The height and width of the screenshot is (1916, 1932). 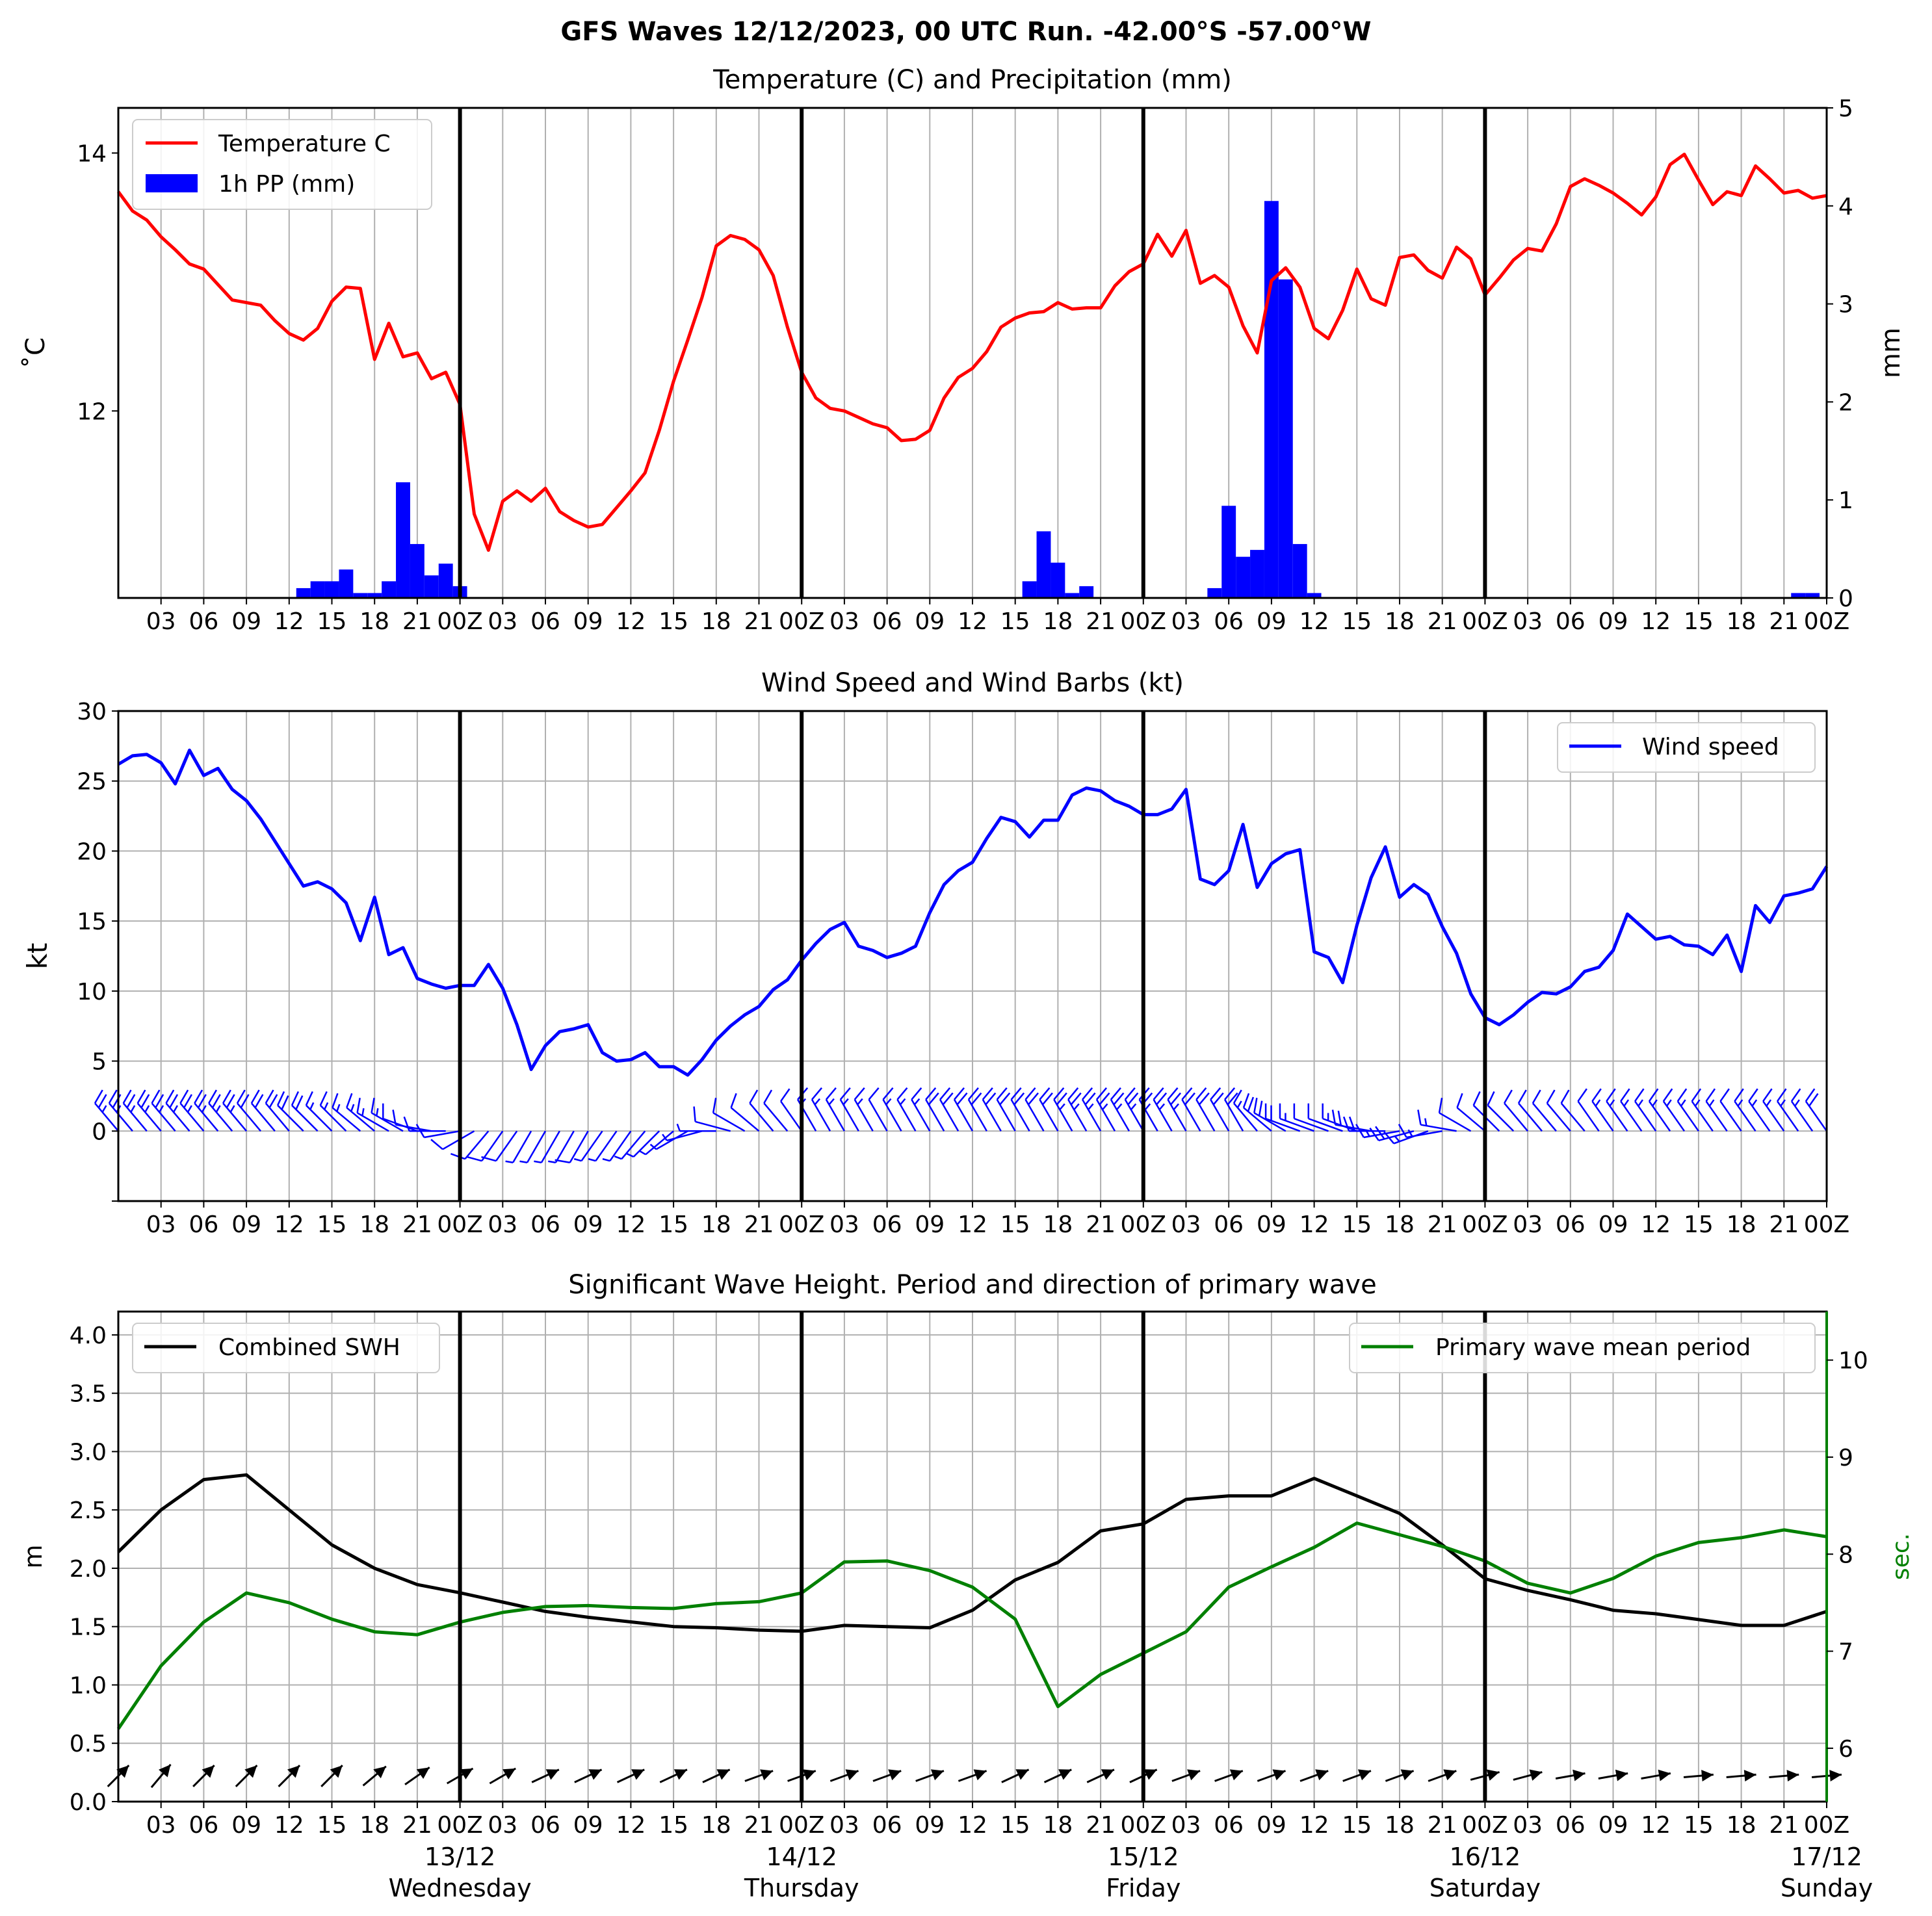 I want to click on wind-x-tick-label: 15, so click(x=332, y=1224).